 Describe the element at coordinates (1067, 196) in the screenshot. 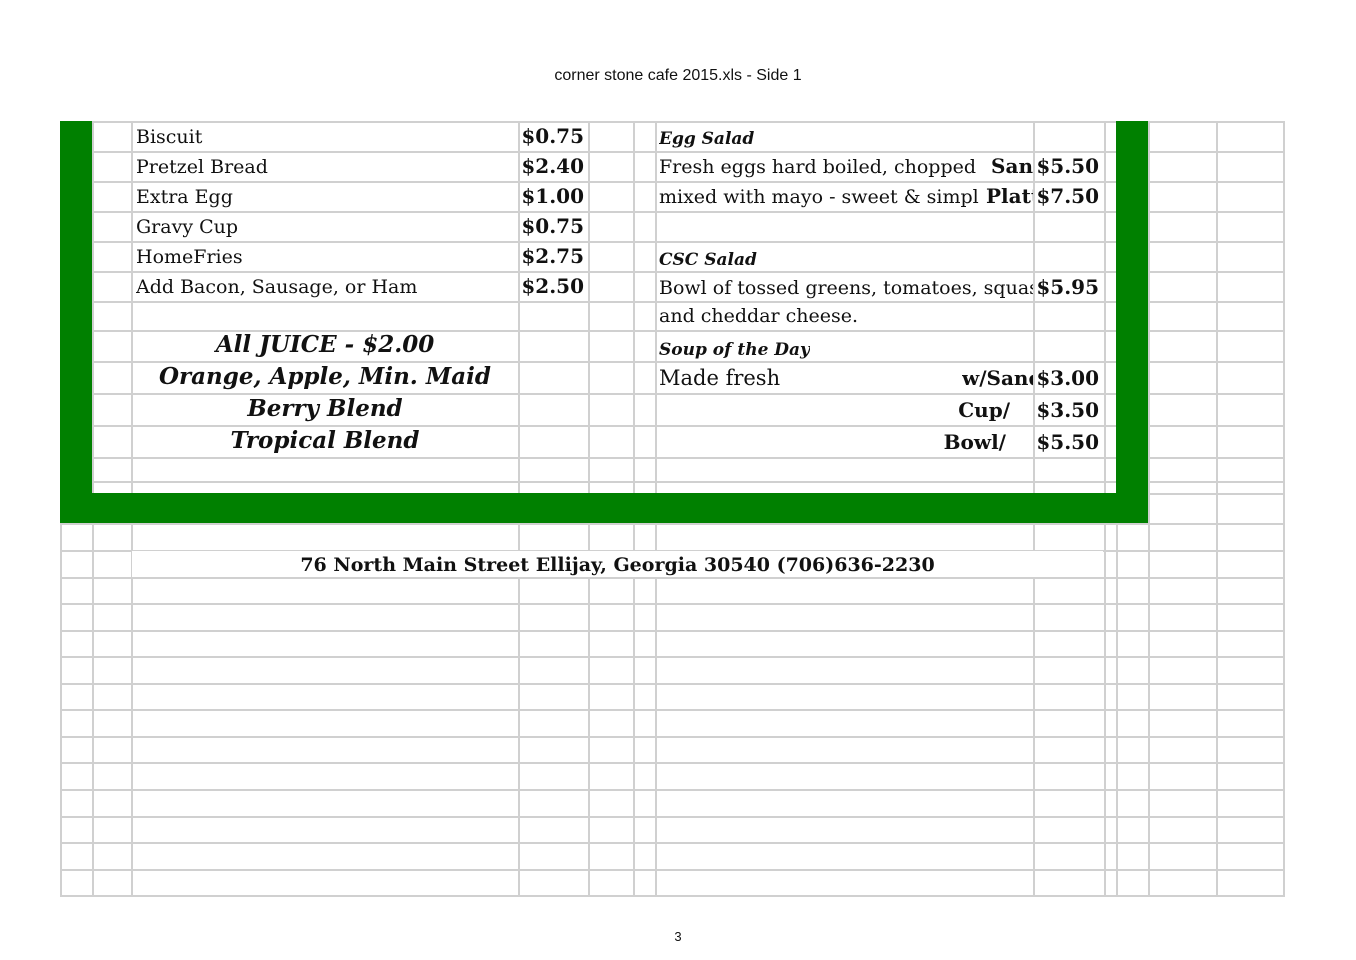

I see `egg-salad-price: $7.50` at that location.